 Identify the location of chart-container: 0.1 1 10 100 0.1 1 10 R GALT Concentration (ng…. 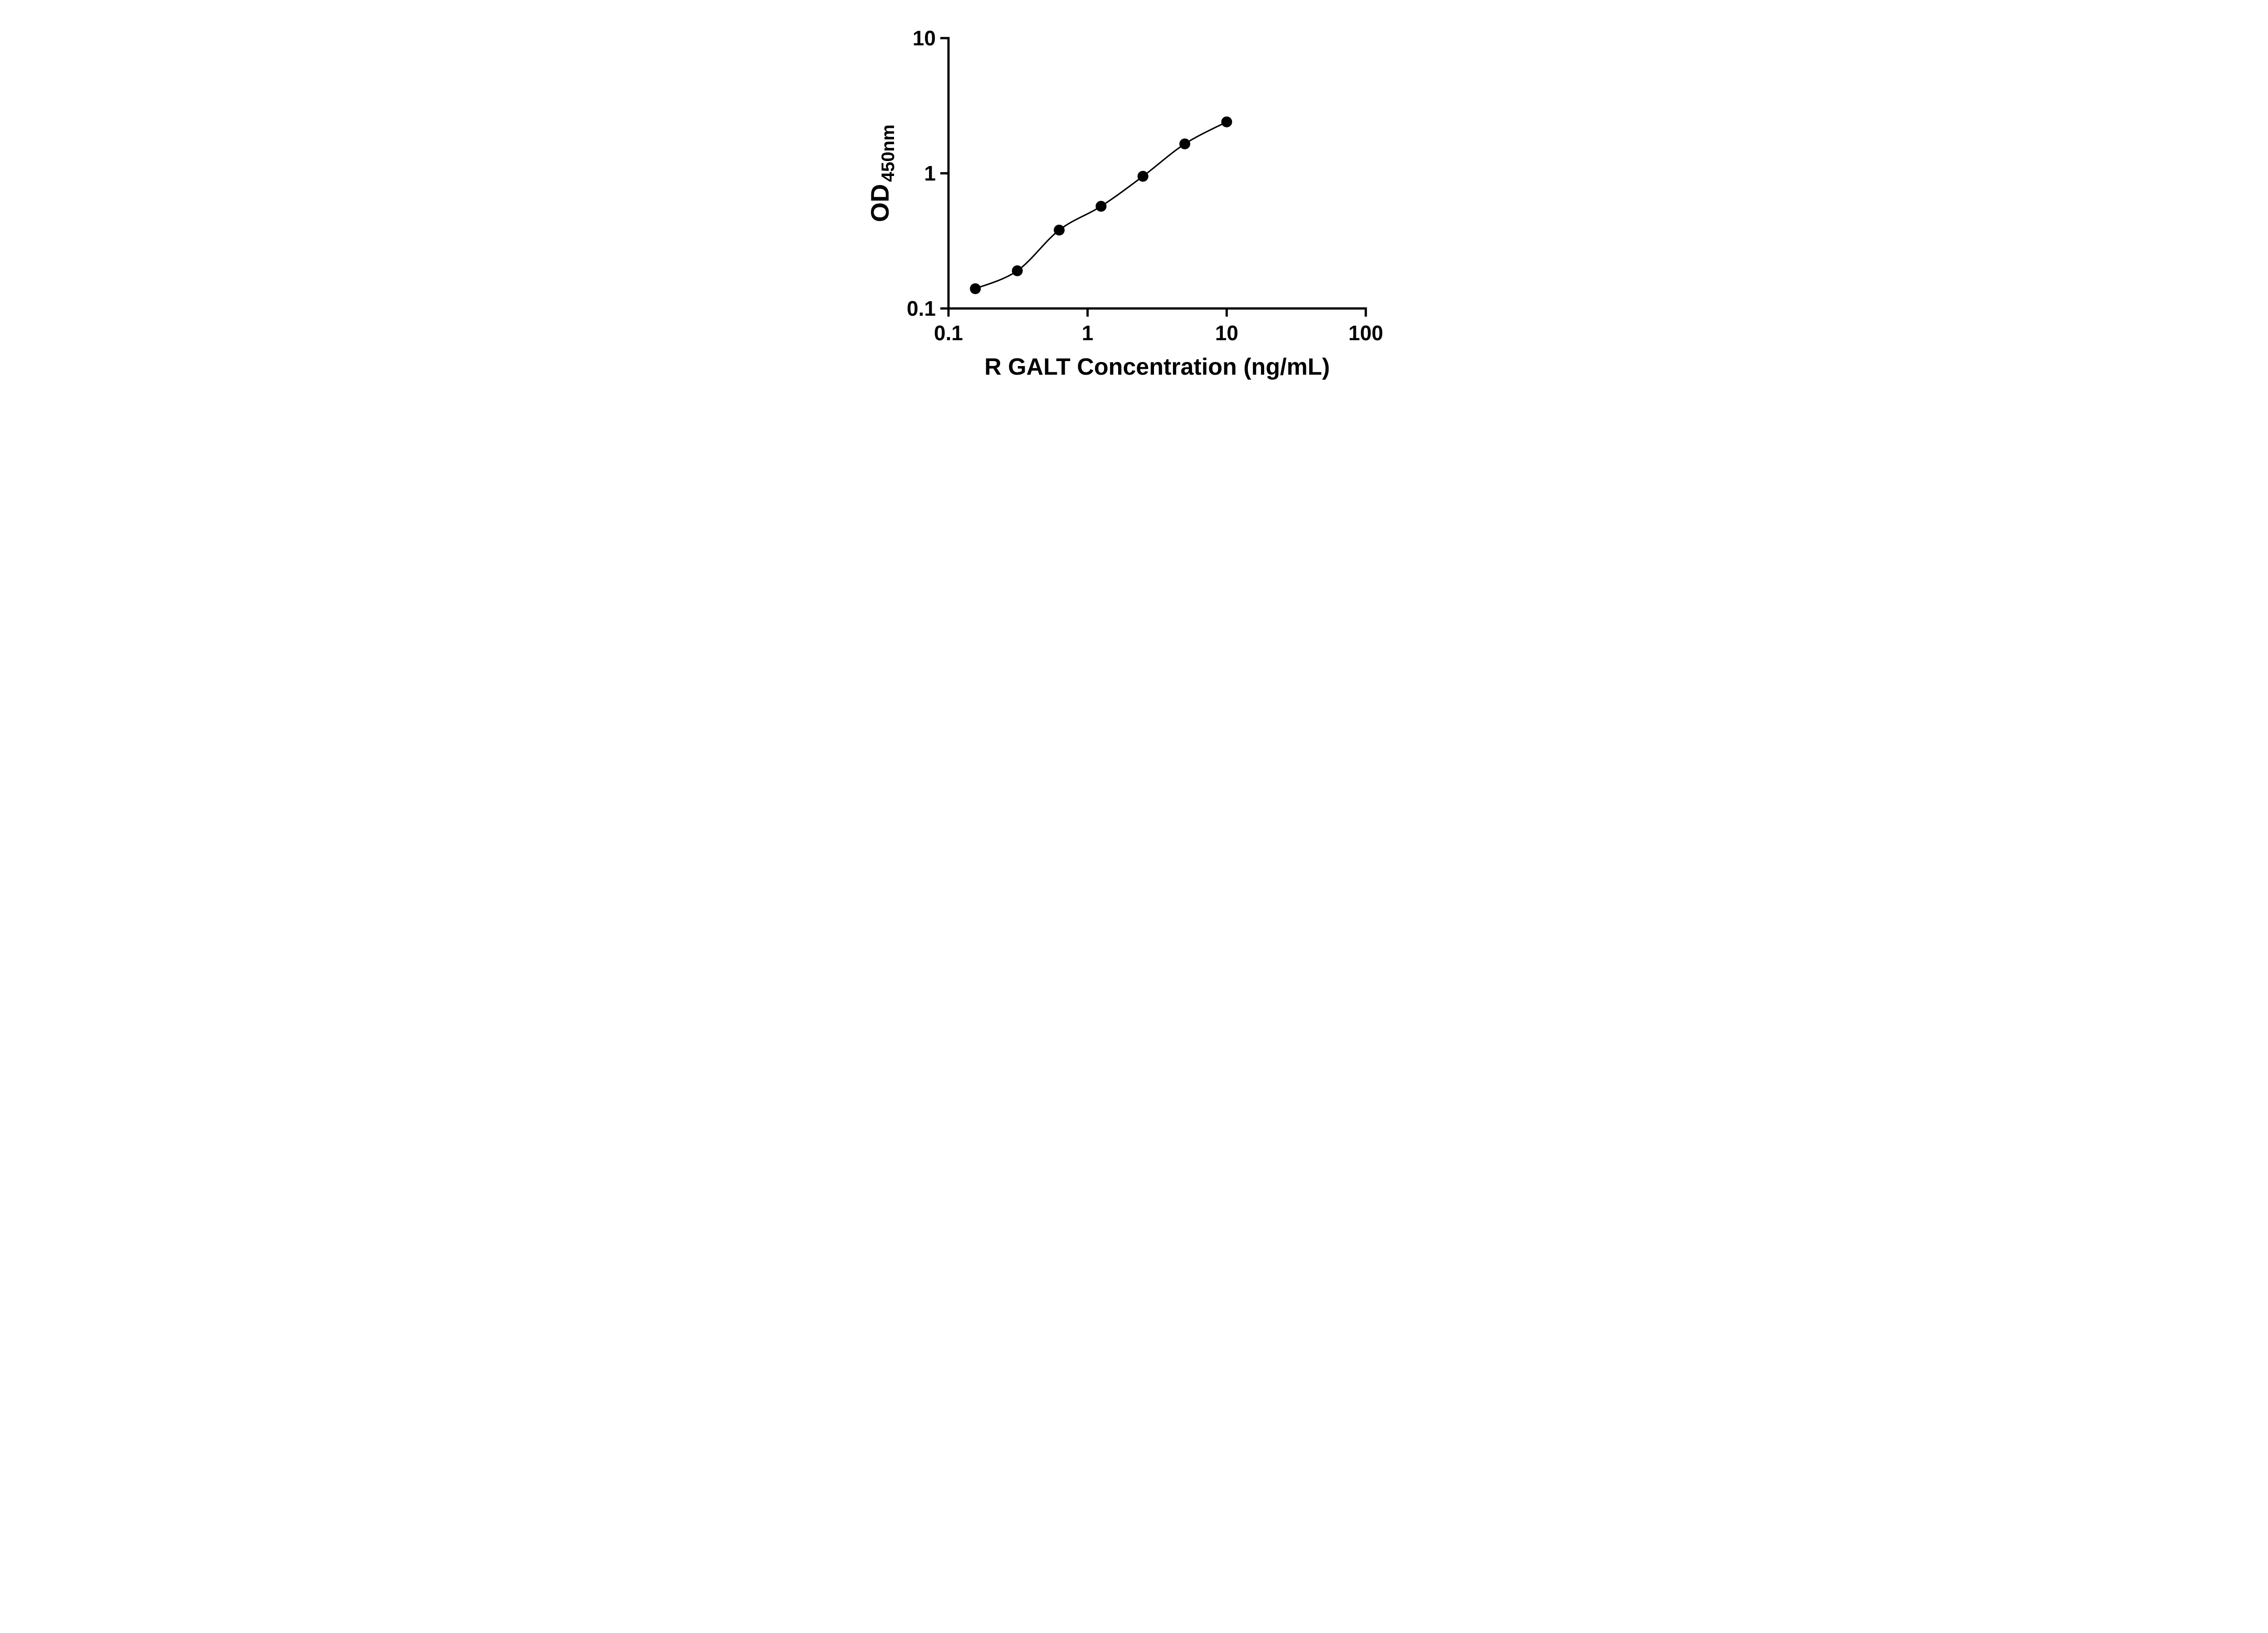
(1134, 204).